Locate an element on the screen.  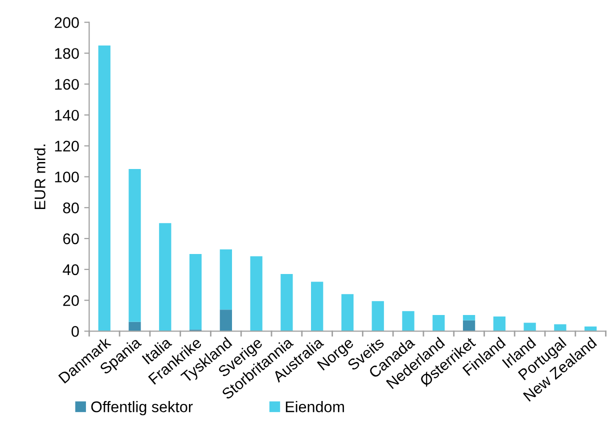
y-tick-label: 140 is located at coordinates (67, 115).